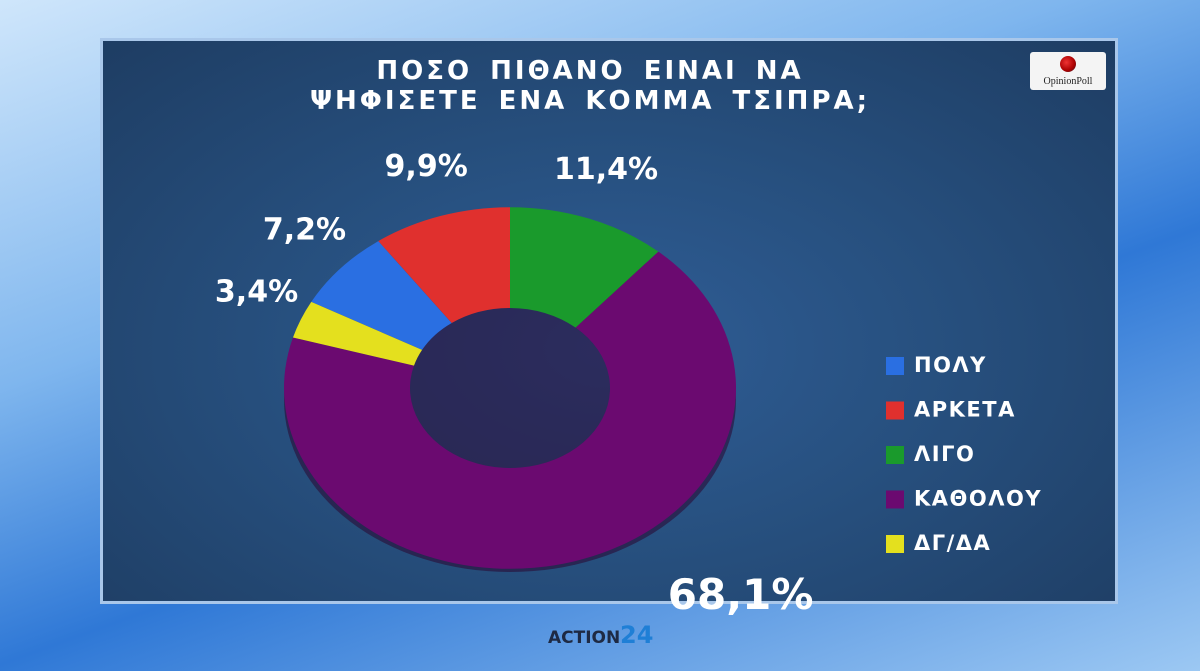 The height and width of the screenshot is (671, 1200). Describe the element at coordinates (584, 638) in the screenshot. I see `channel-logo: ACTION` at that location.